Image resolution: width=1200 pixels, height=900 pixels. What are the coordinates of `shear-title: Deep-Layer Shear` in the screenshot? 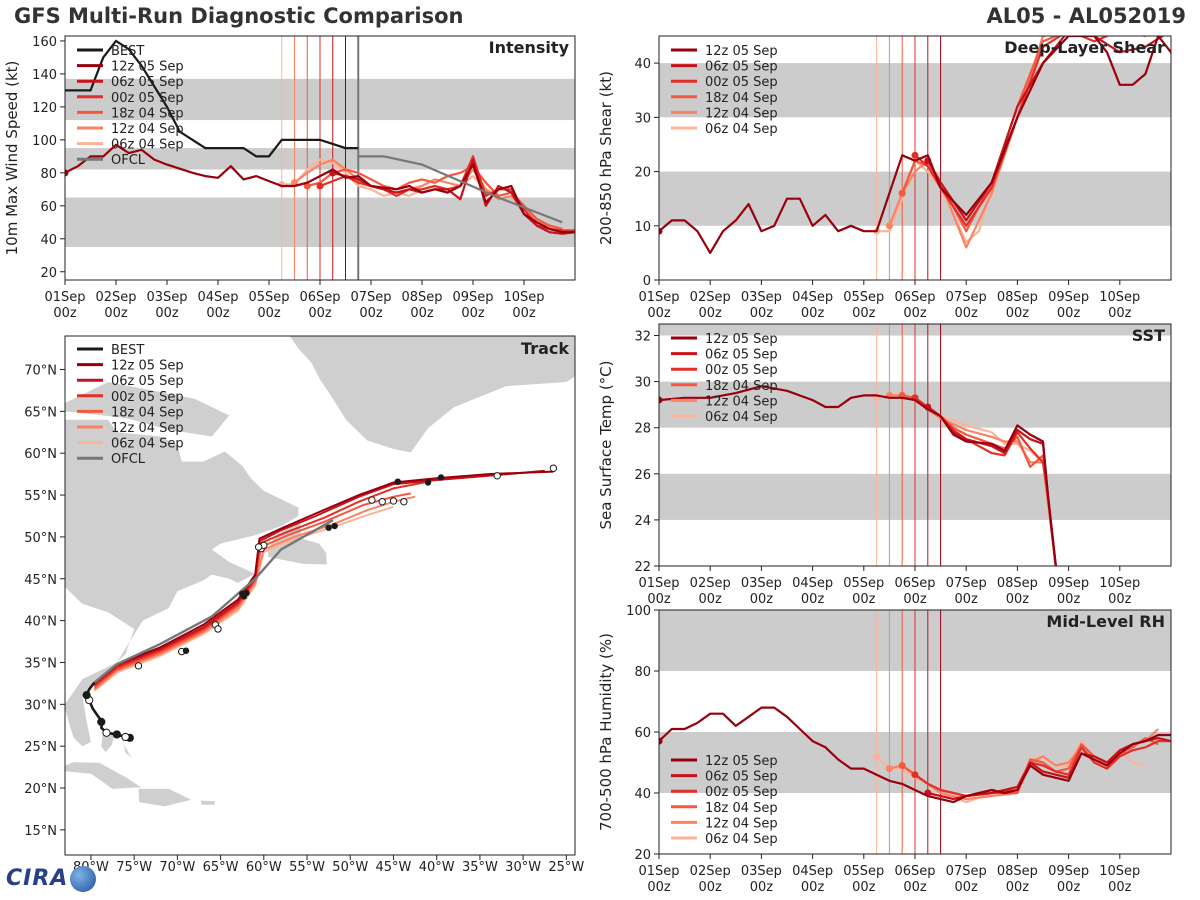 It's located at (1084, 47).